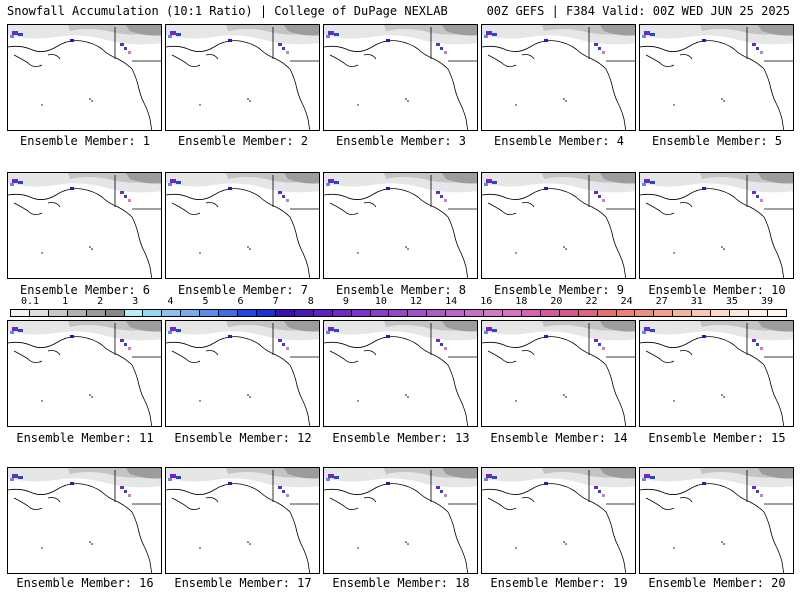 The width and height of the screenshot is (800, 600). Describe the element at coordinates (401, 583) in the screenshot. I see `ensemble-member-label: Ensemble Member: 18` at that location.